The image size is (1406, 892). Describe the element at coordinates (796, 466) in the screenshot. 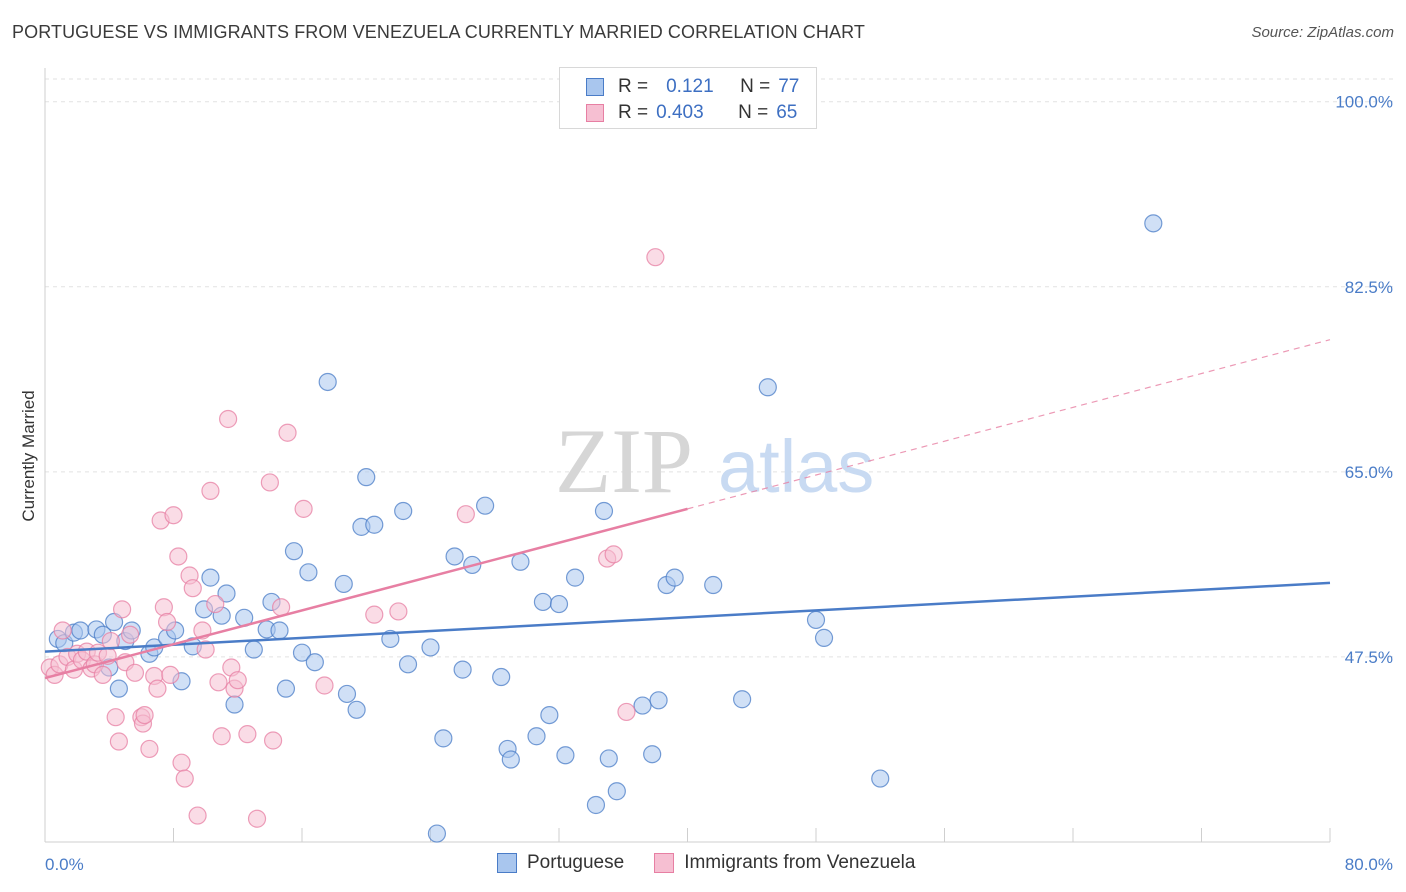

I see `watermark-atlas: atlas` at that location.